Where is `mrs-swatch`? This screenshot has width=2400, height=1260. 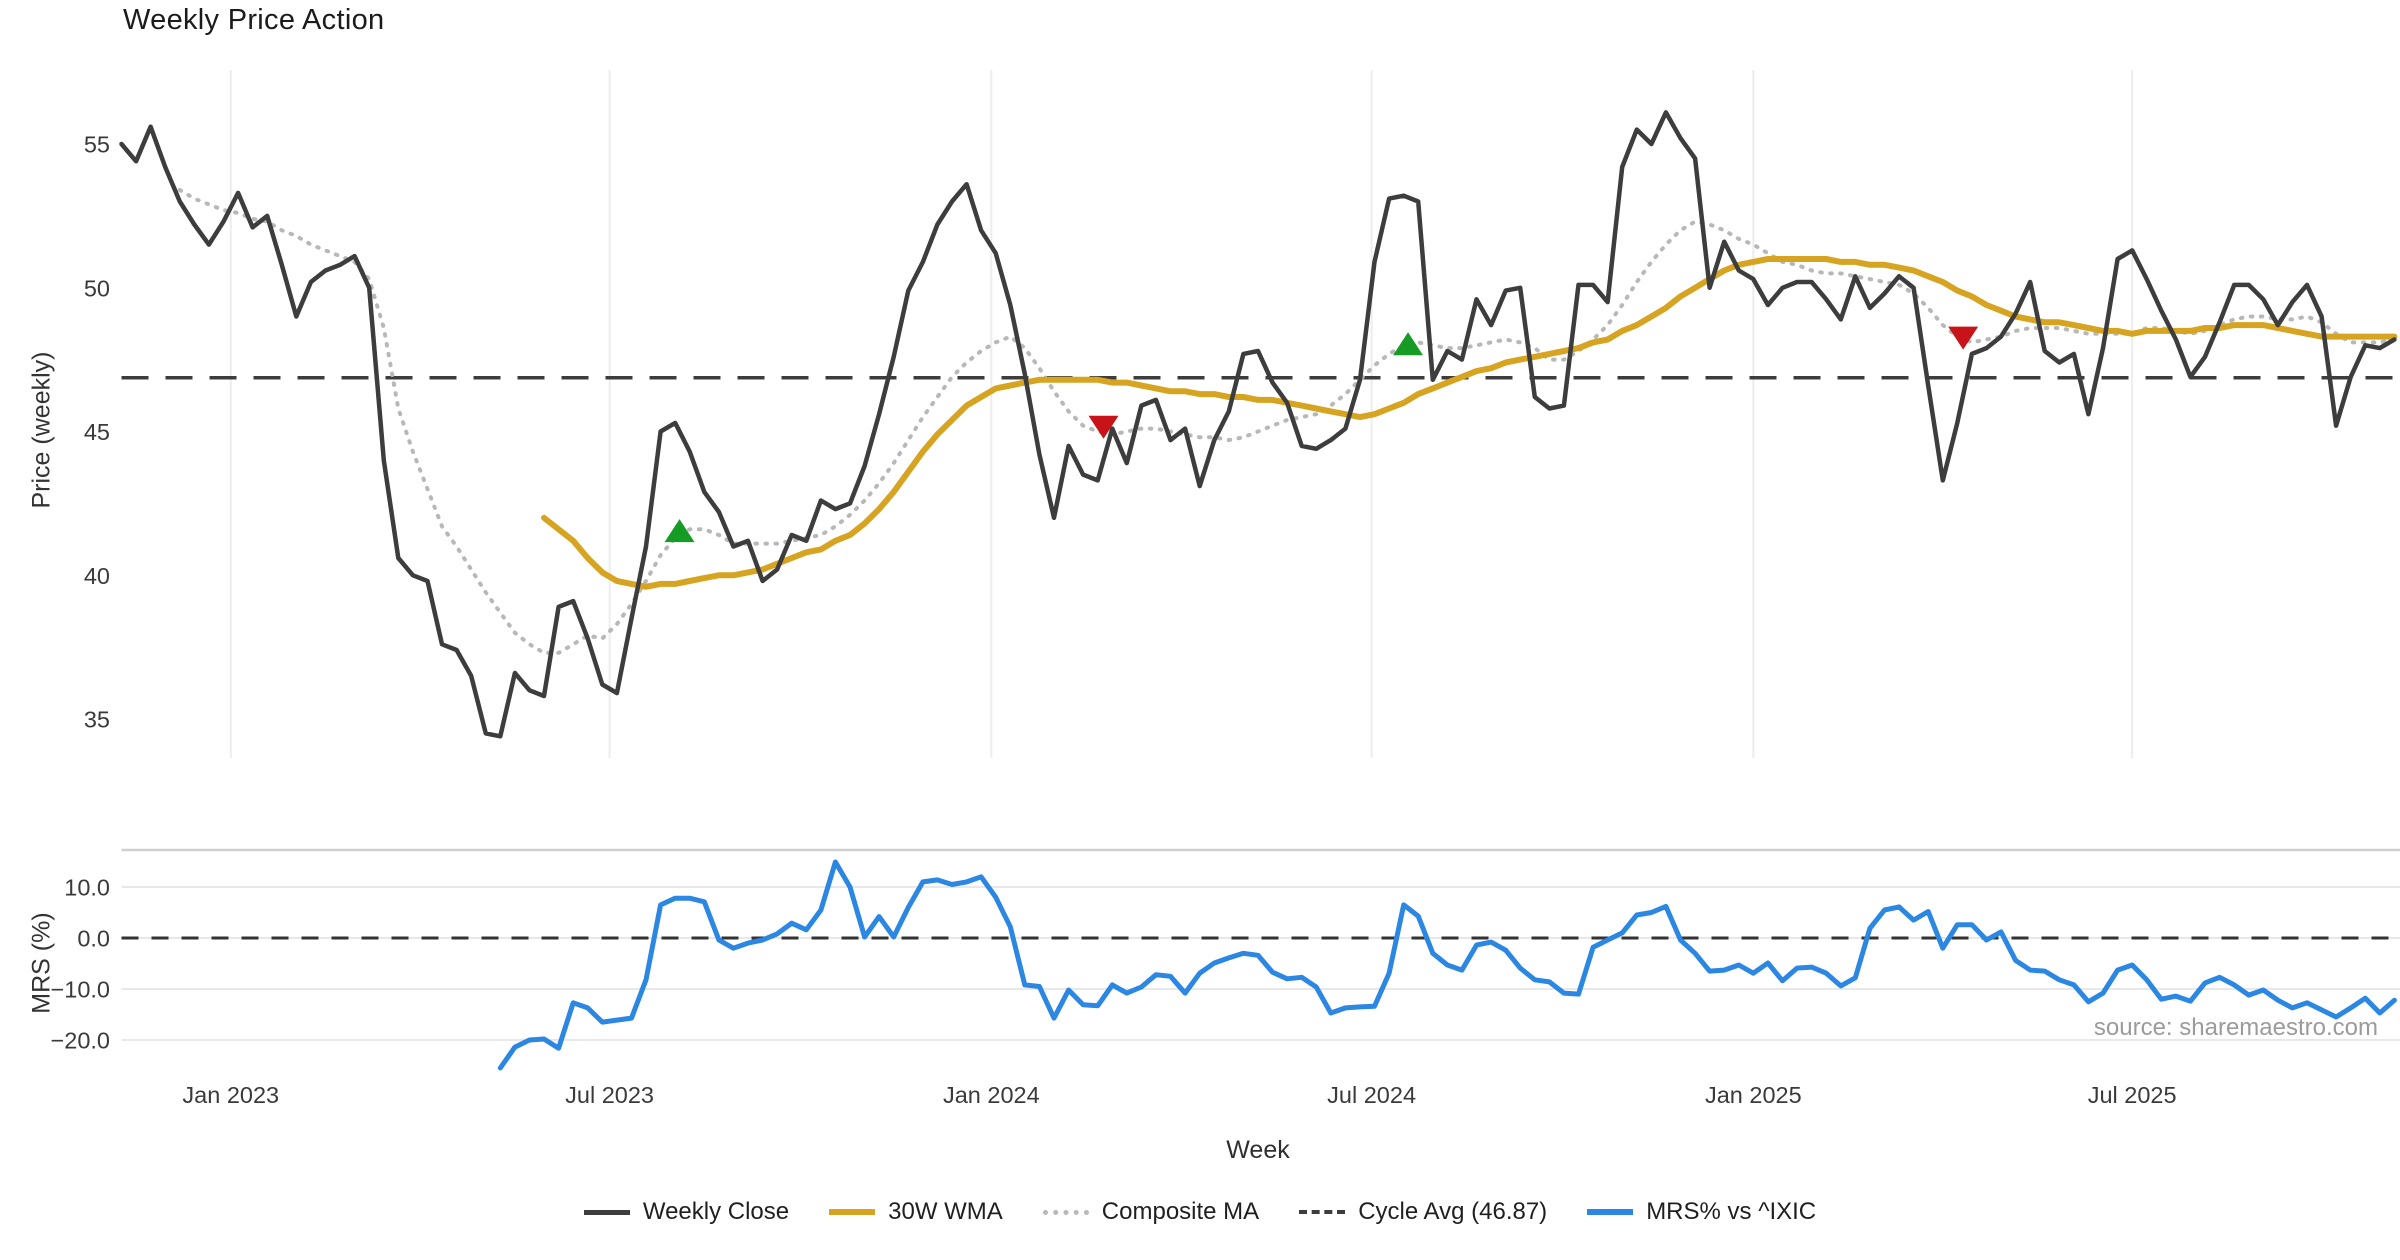 mrs-swatch is located at coordinates (1610, 1212).